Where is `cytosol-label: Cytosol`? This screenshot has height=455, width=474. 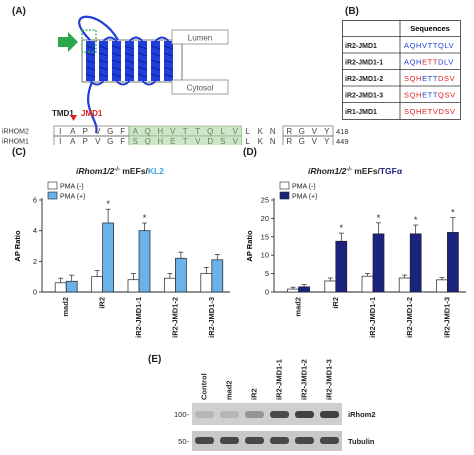 cytosol-label: Cytosol is located at coordinates (200, 88).